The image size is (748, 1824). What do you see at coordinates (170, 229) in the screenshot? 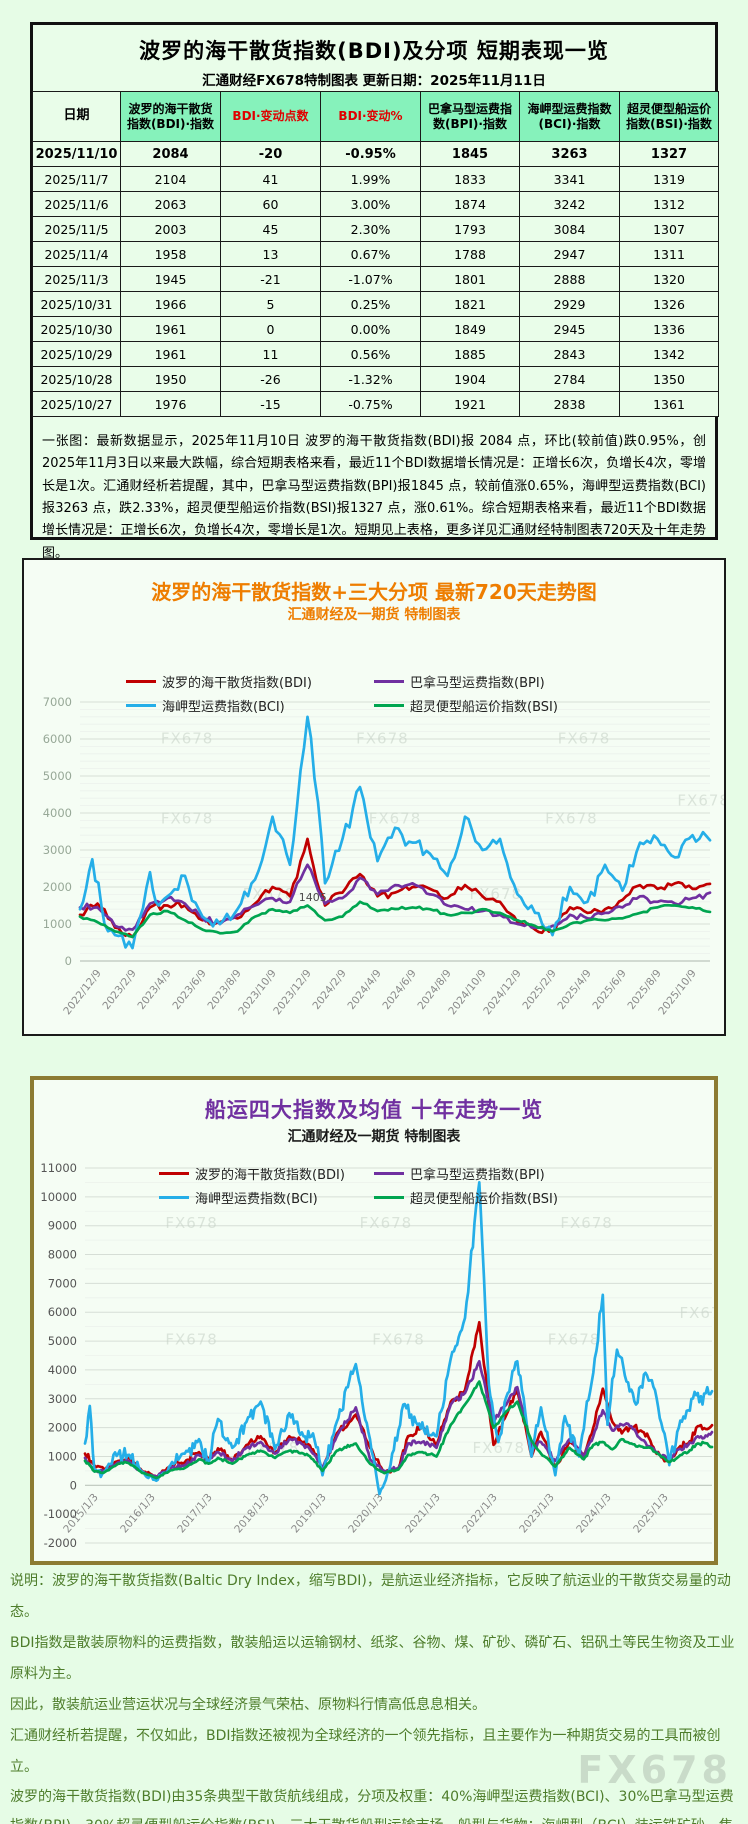
I see `table-cell: 2003` at bounding box center [170, 229].